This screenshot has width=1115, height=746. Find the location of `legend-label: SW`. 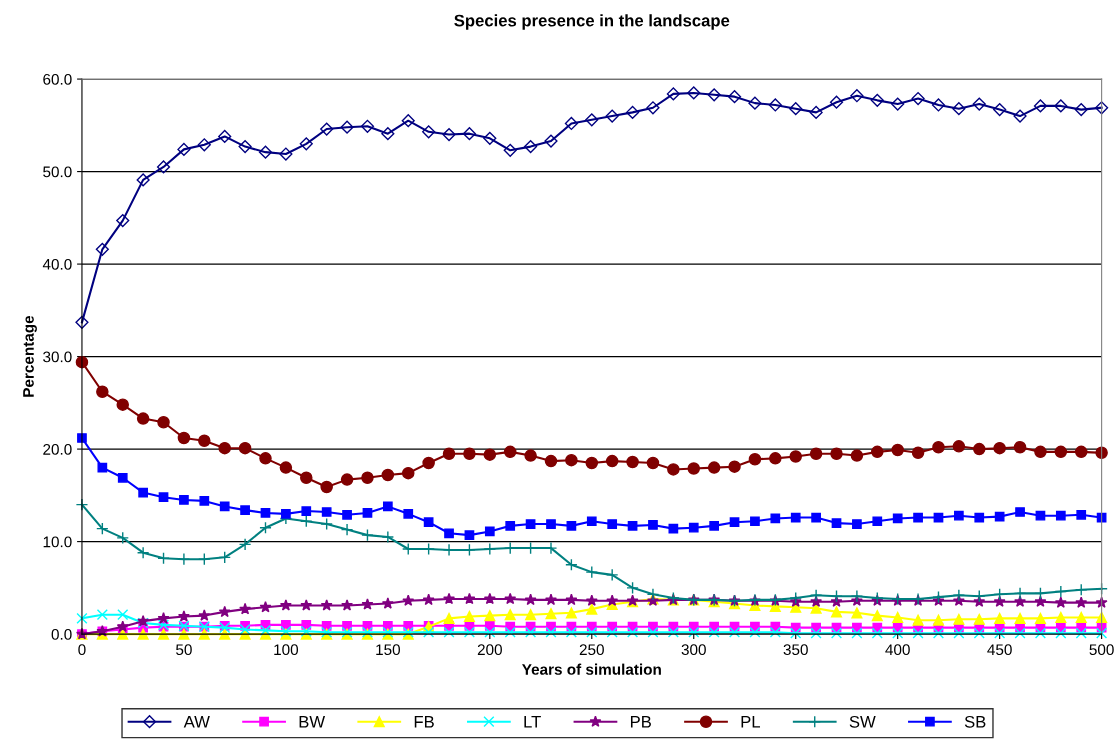

legend-label: SW is located at coordinates (862, 721).